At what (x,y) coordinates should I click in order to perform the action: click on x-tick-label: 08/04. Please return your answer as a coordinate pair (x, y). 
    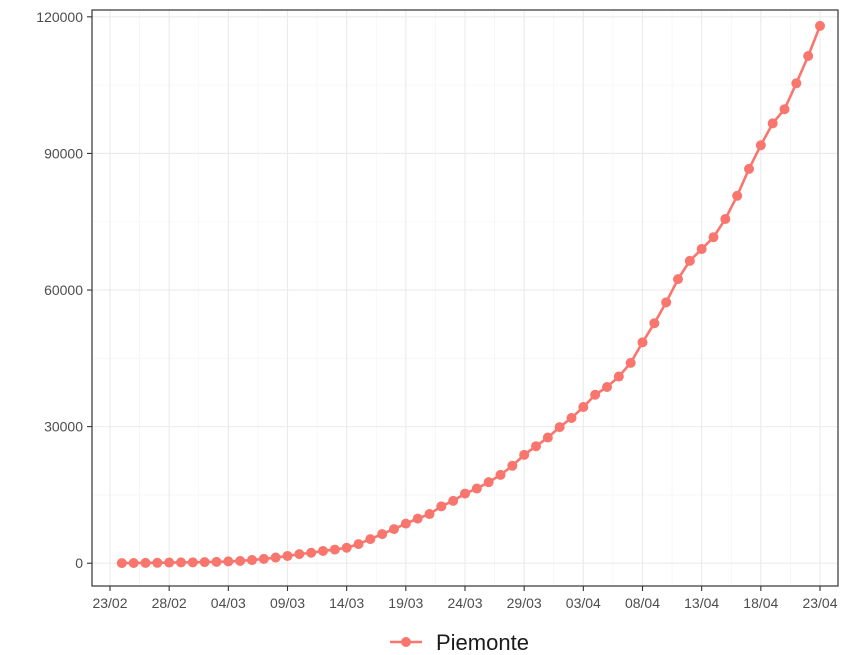
    Looking at the image, I should click on (642, 603).